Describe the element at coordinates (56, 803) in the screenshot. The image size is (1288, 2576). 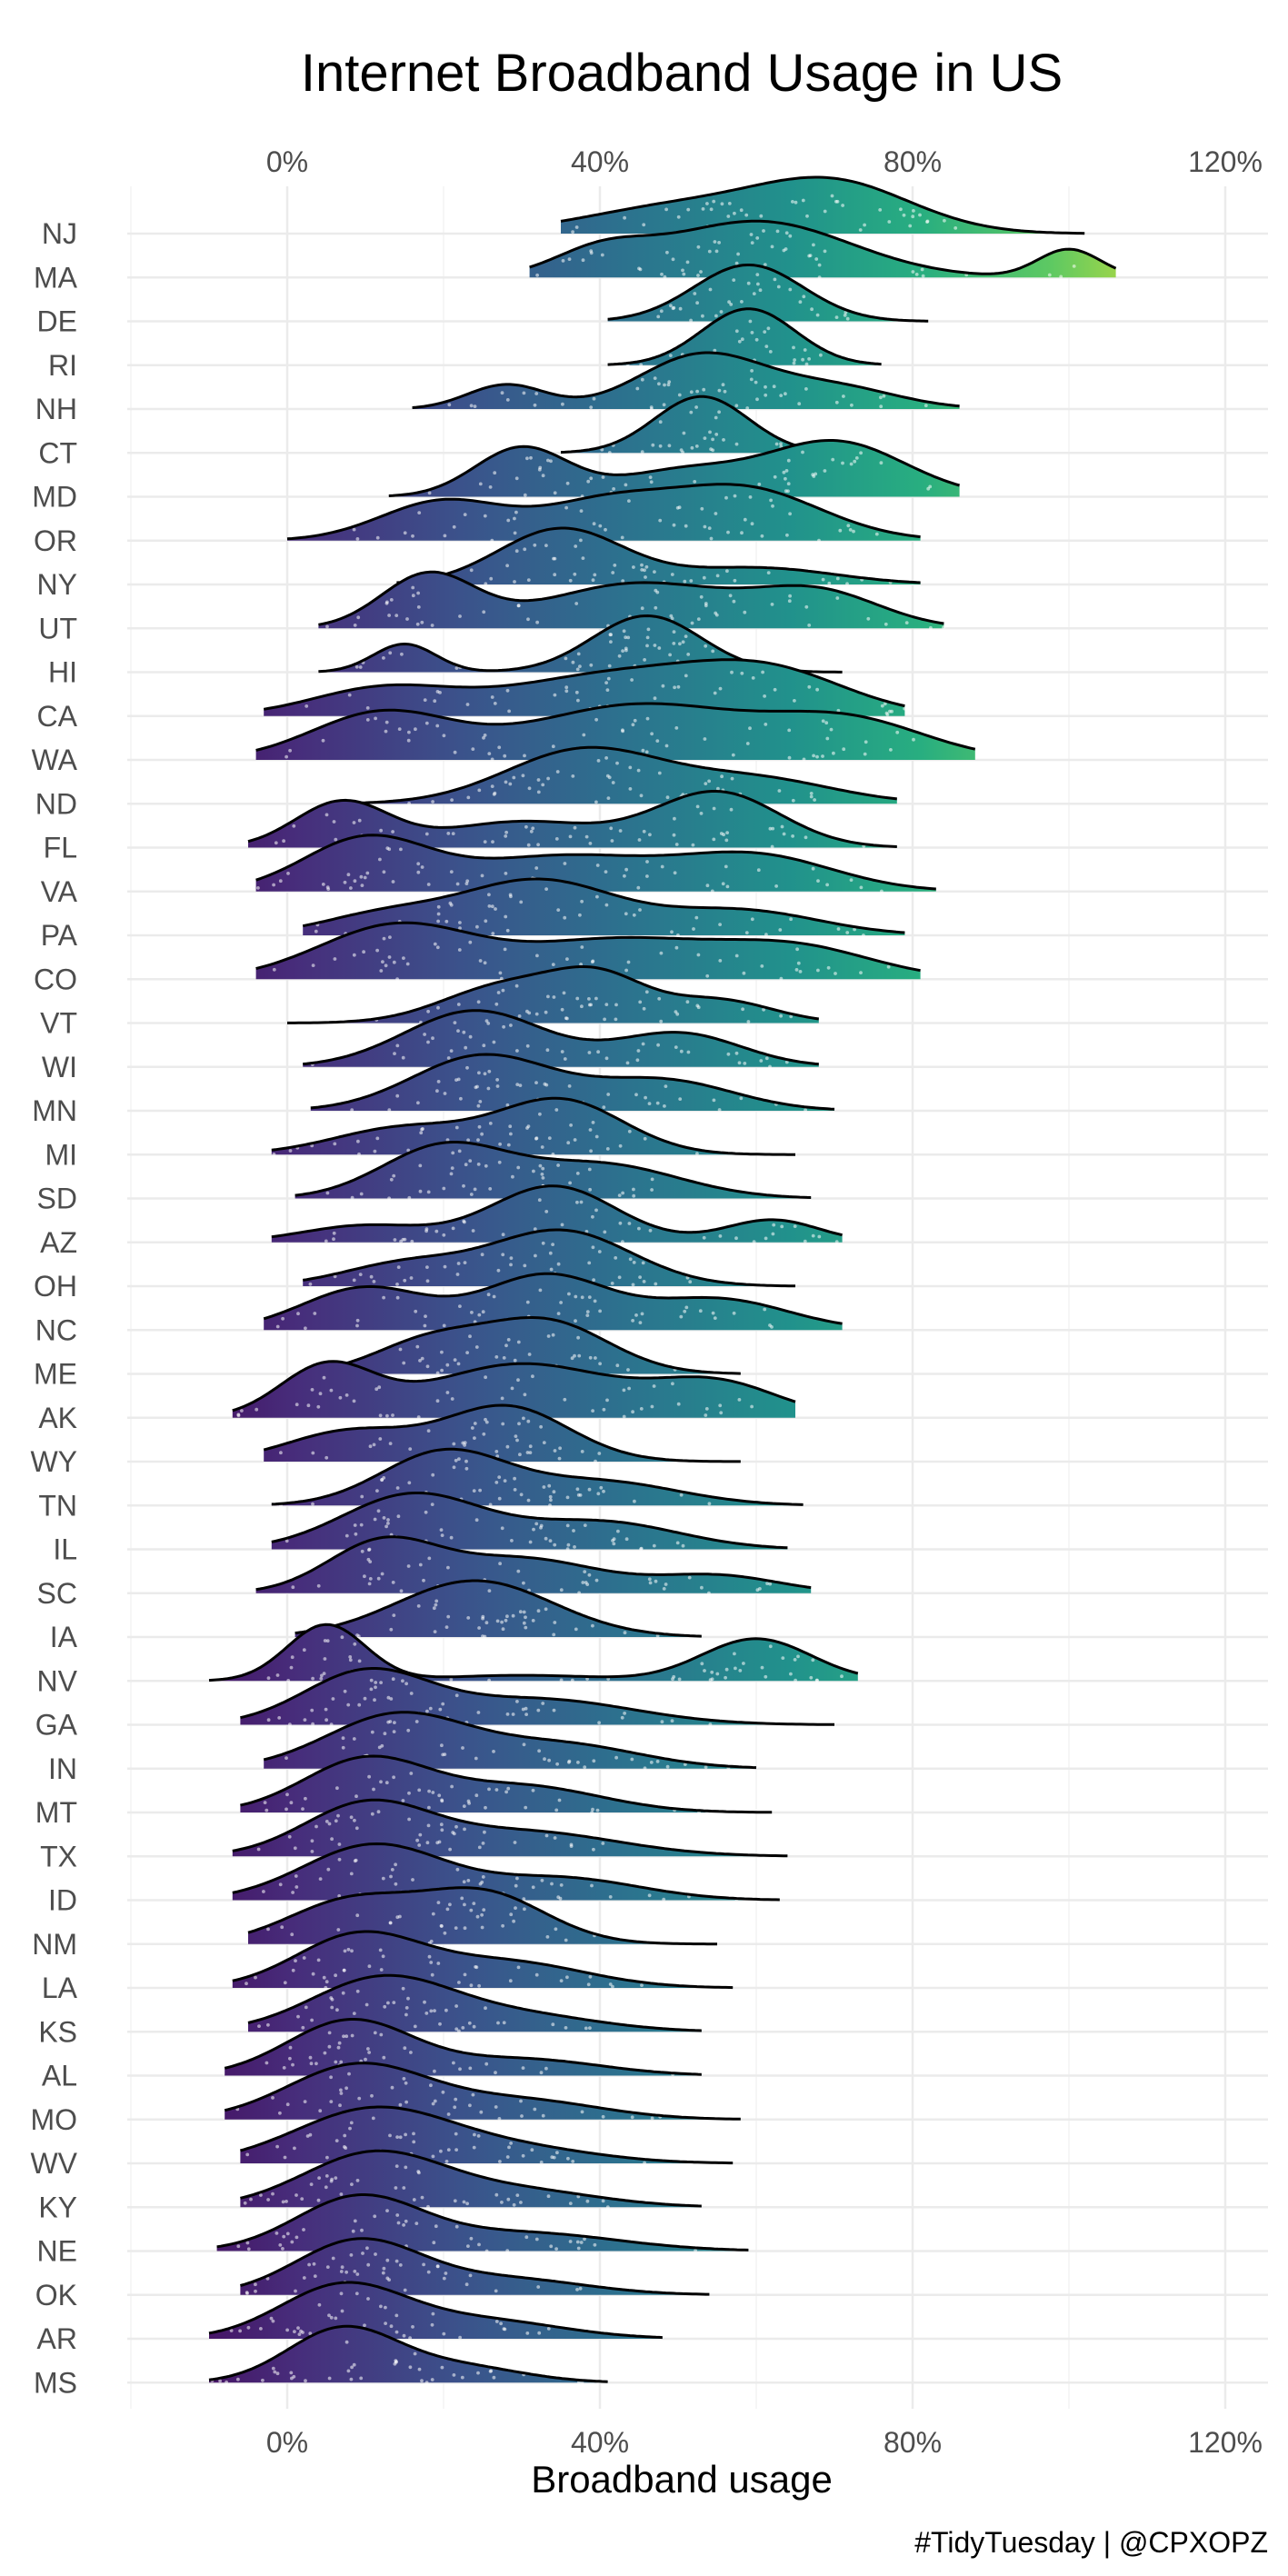
I see `state-label: ND` at that location.